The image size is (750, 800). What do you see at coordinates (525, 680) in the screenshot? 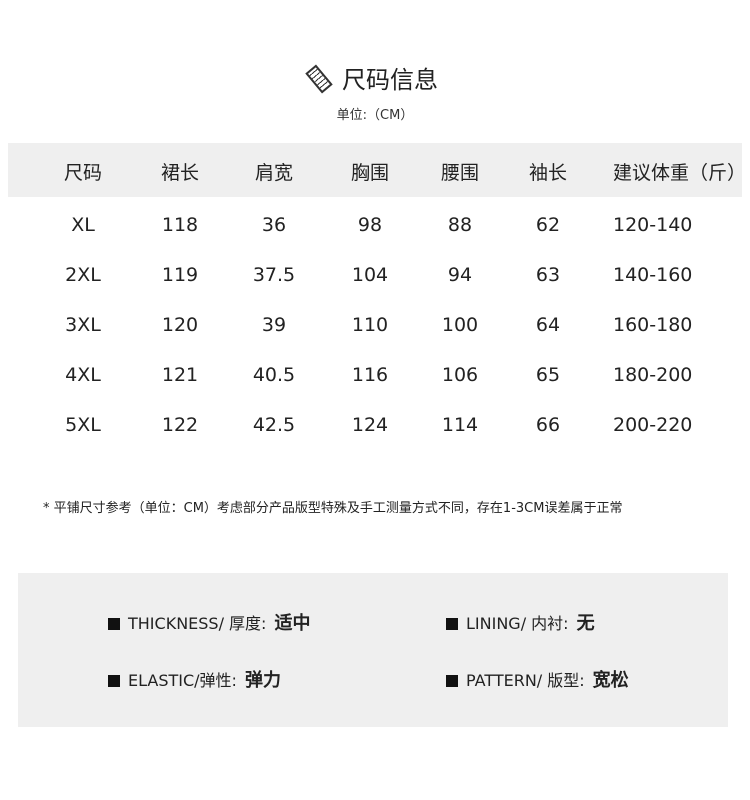
I see `property-label: PATTERN/ 版型:` at bounding box center [525, 680].